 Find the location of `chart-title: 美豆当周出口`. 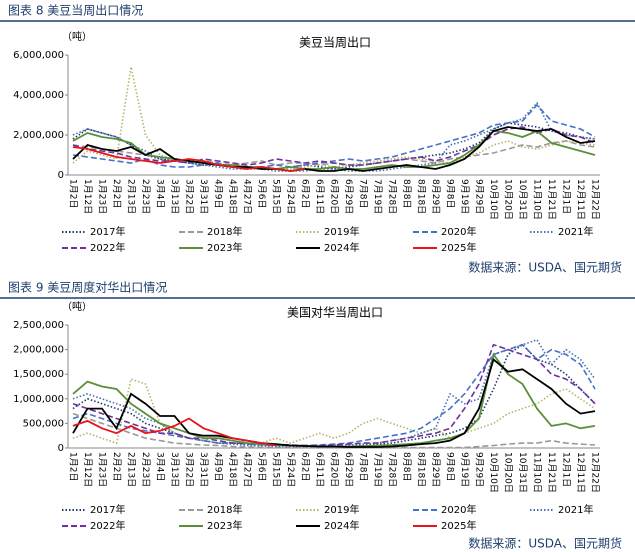

chart-title: 美豆当周出口 is located at coordinates (335, 43).